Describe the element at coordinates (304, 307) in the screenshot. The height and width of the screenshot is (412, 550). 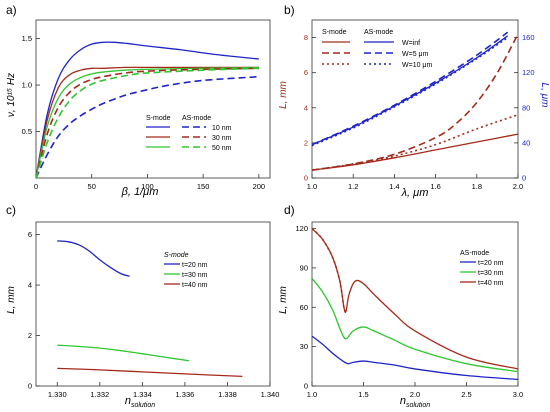
I see `chart-d-ytick-label: 60` at that location.